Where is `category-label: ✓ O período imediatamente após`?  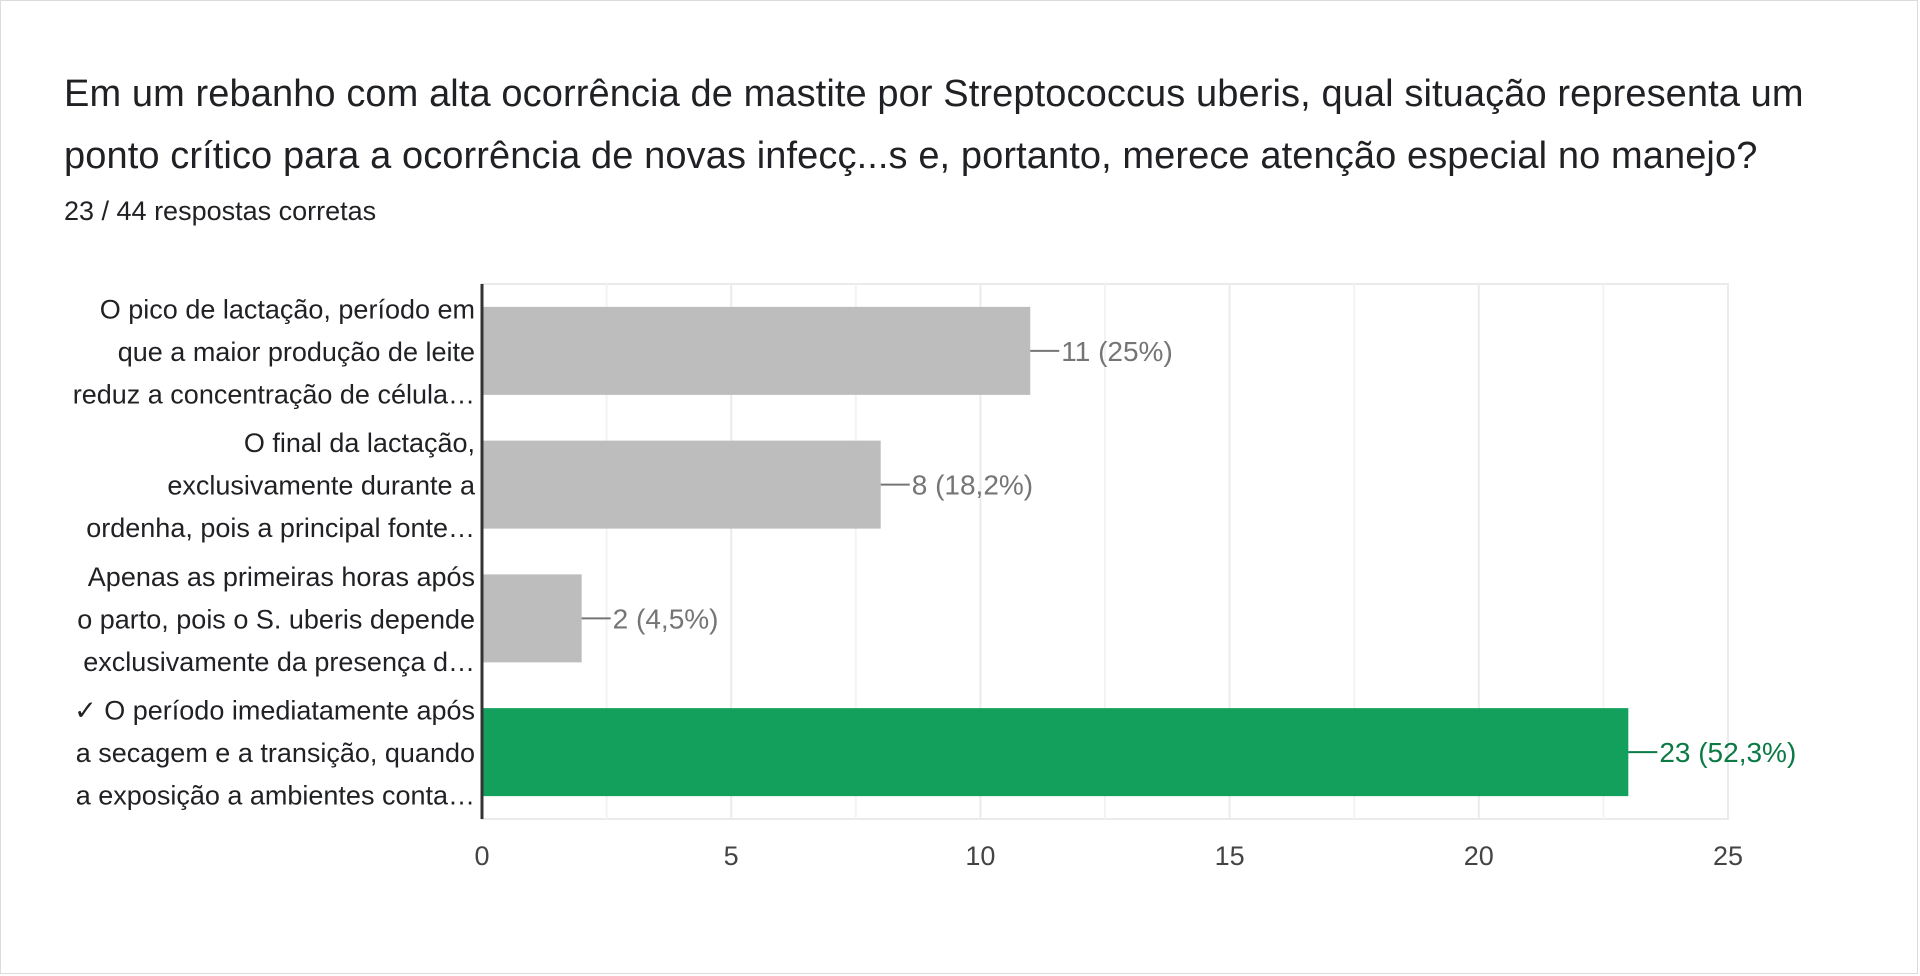 category-label: ✓ O período imediatamente após is located at coordinates (274, 711).